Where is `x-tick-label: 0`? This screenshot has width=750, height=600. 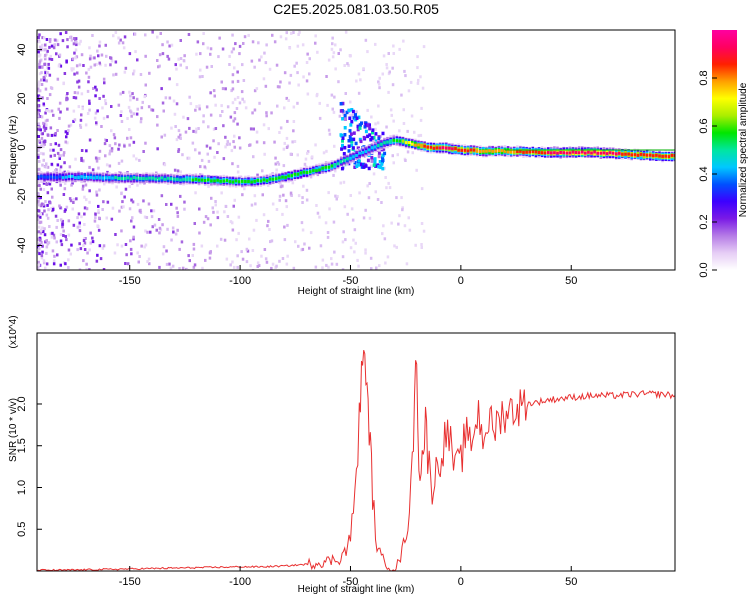 x-tick-label: 0 is located at coordinates (461, 281).